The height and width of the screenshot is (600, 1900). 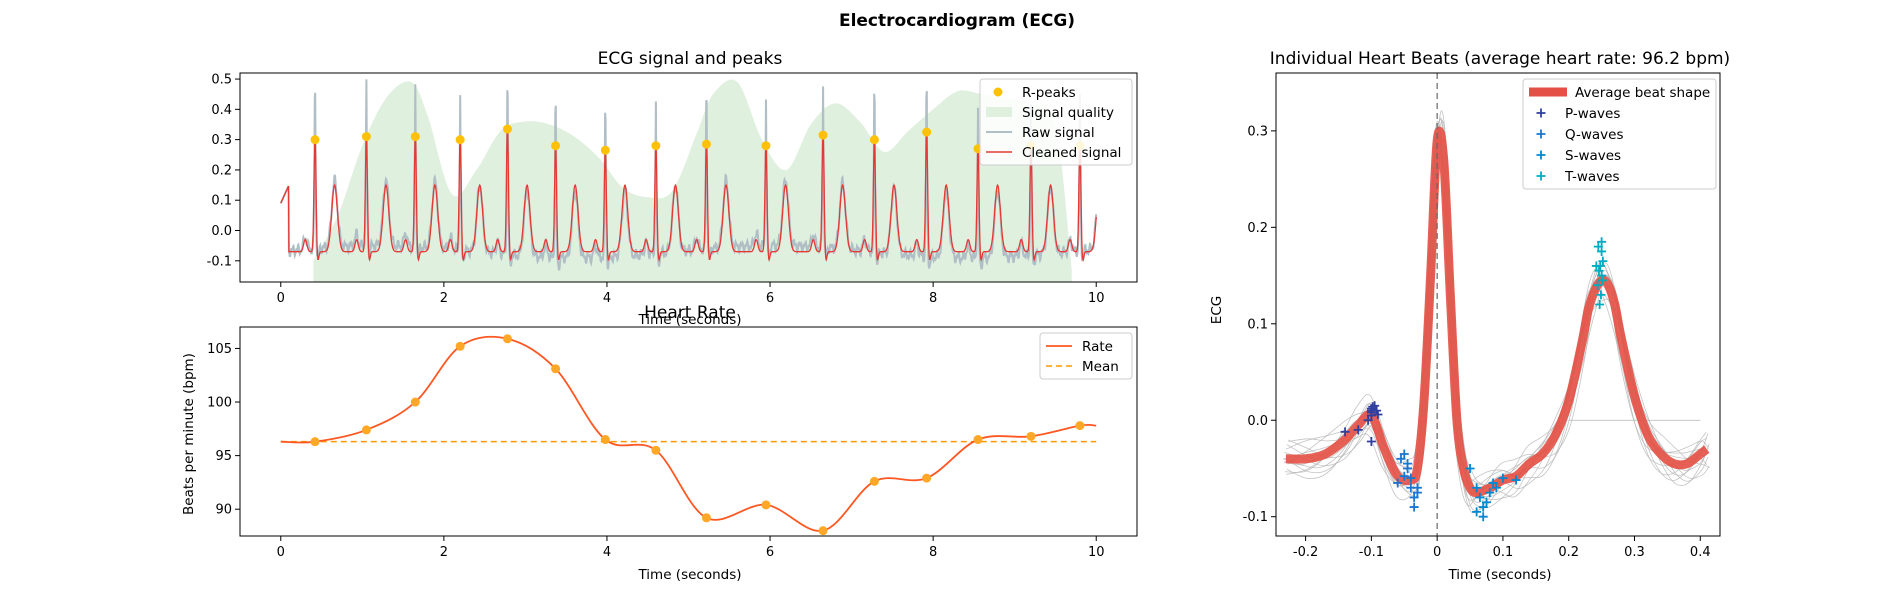 I want to click on legend-q-waves-marker, so click(x=1541, y=134).